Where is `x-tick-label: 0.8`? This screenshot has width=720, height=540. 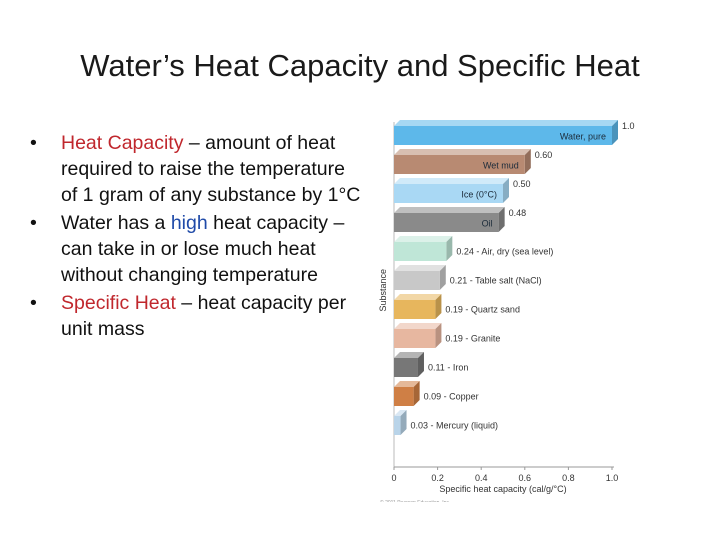 x-tick-label: 0.8 is located at coordinates (568, 478).